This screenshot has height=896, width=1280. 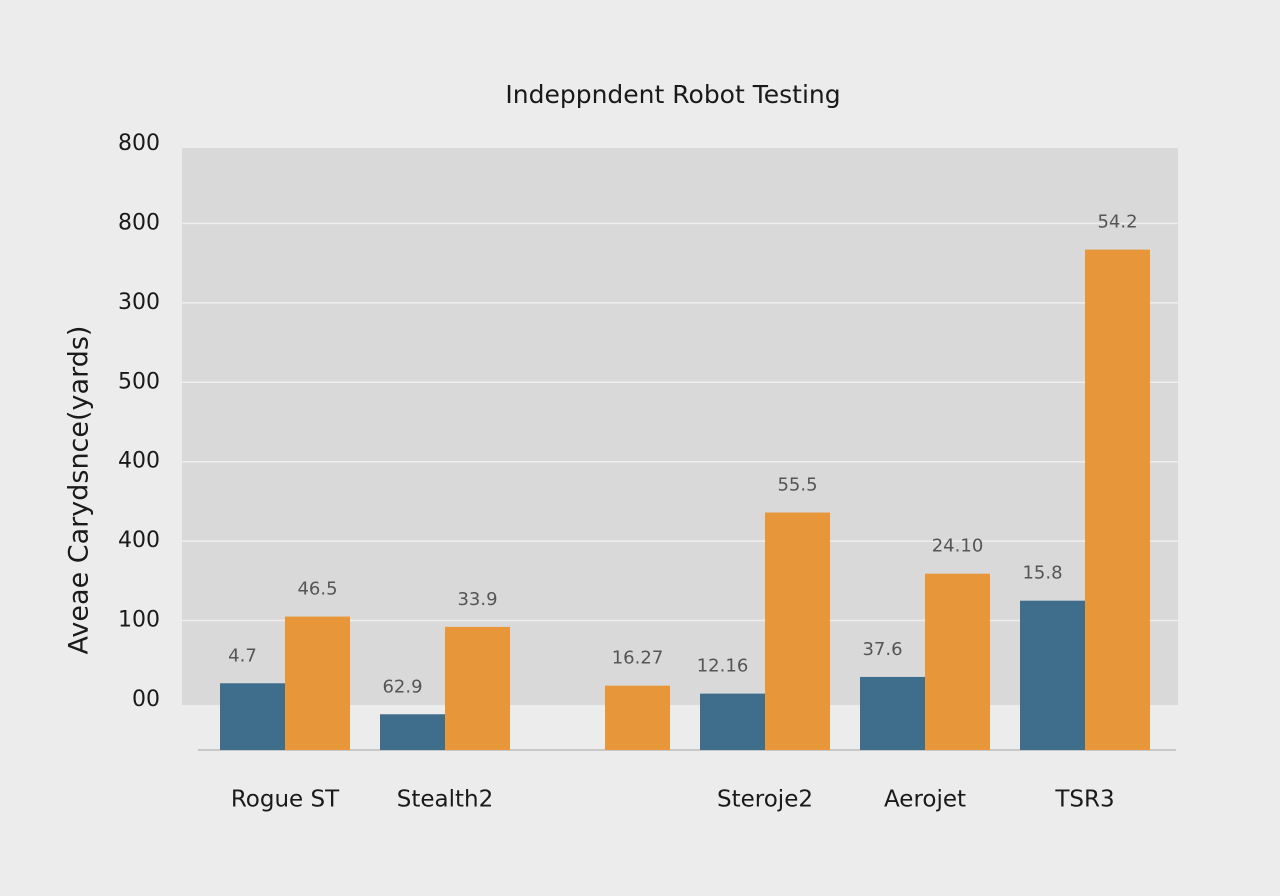 I want to click on x-tick-label: Aerojet, so click(x=925, y=800).